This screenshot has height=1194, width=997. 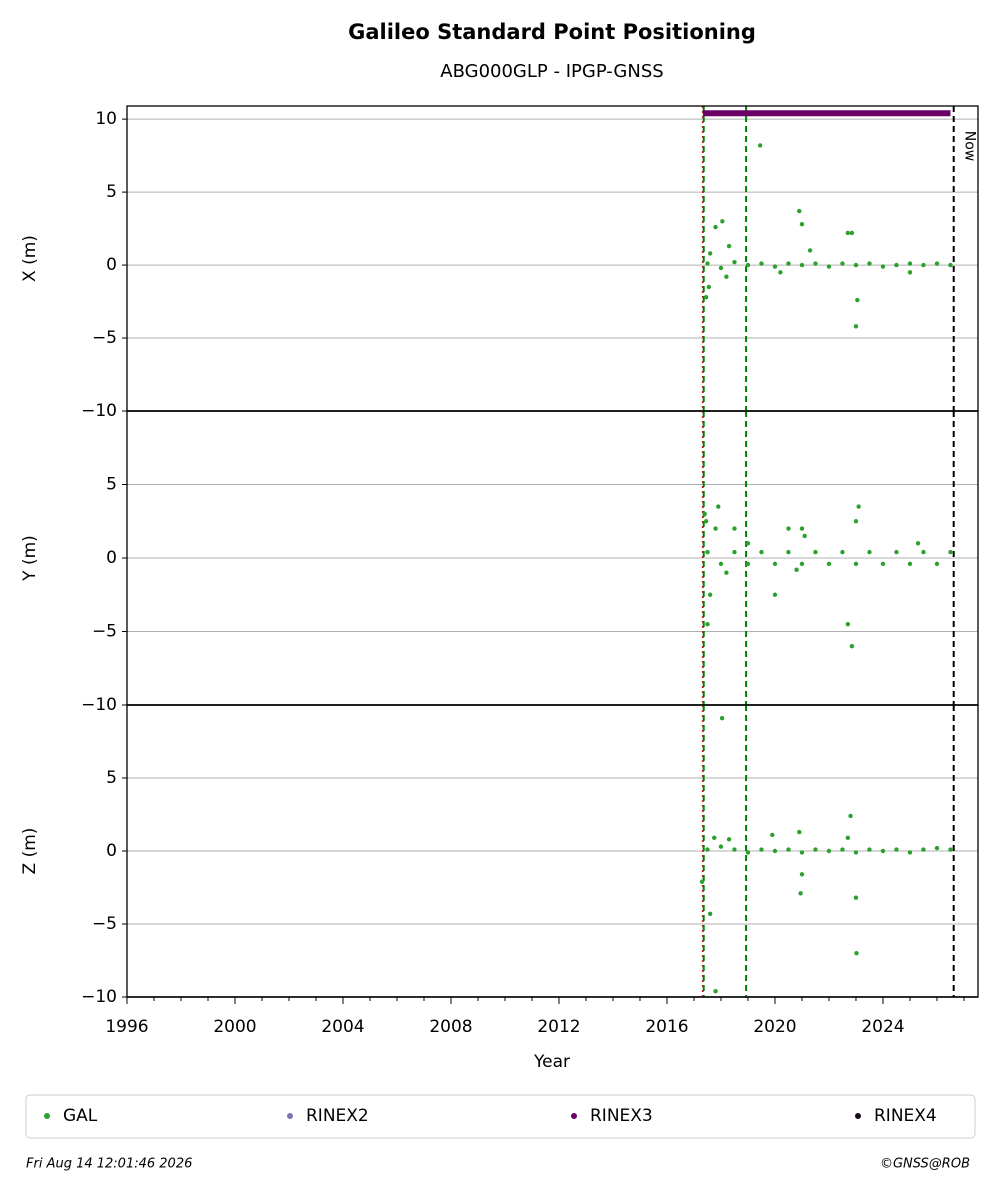 What do you see at coordinates (106, 119) in the screenshot?
I see `y-tick-label: 10` at bounding box center [106, 119].